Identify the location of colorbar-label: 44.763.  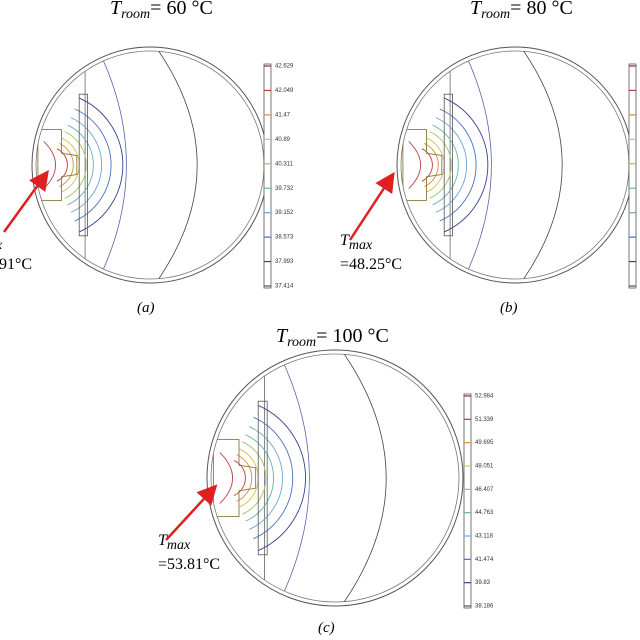
(484, 513).